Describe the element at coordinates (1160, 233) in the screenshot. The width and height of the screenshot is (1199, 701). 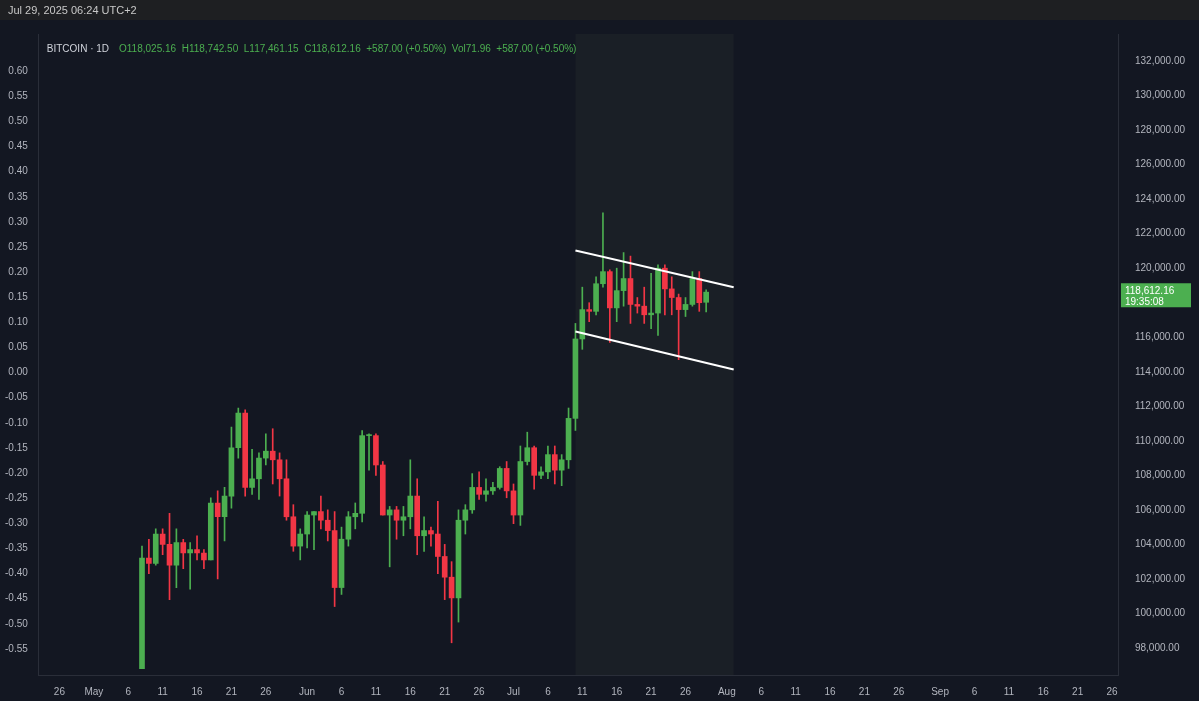
I see `y-tick-label: 122,000.00` at that location.